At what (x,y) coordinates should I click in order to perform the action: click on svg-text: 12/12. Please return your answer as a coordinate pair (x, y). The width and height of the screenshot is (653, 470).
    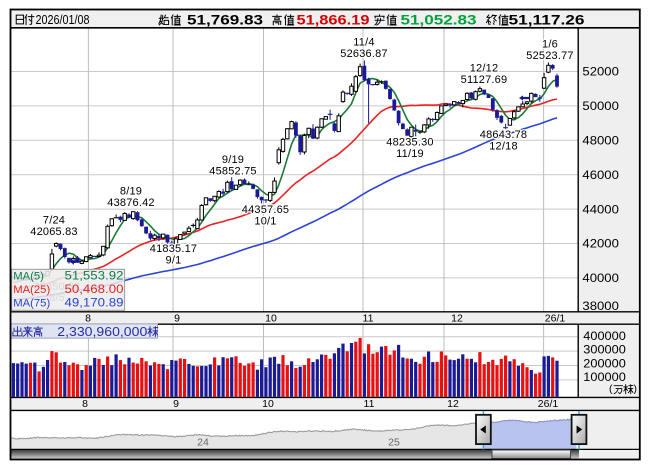
    Looking at the image, I should click on (484, 69).